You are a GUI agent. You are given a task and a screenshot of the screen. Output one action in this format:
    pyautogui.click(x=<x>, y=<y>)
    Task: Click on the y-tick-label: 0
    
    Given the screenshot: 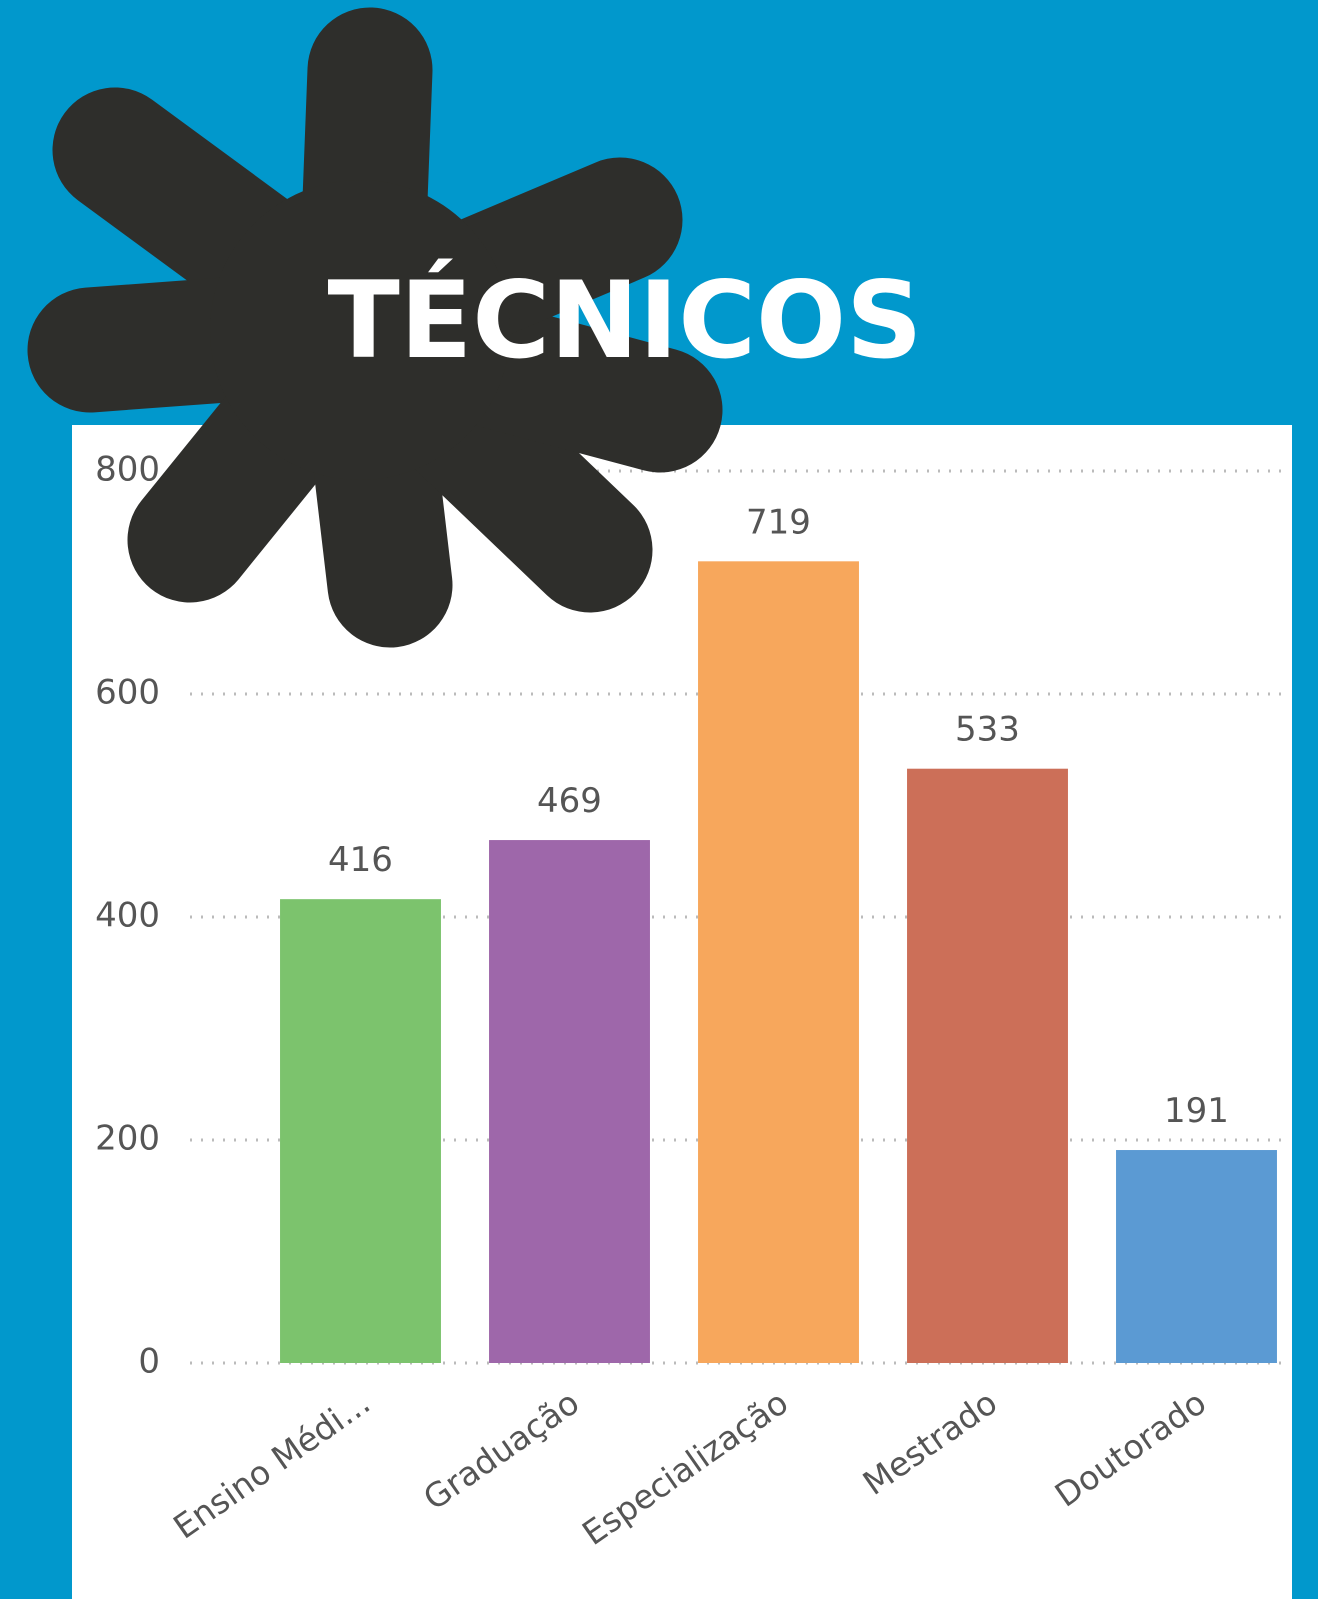 What is the action you would take?
    pyautogui.click(x=149, y=1362)
    